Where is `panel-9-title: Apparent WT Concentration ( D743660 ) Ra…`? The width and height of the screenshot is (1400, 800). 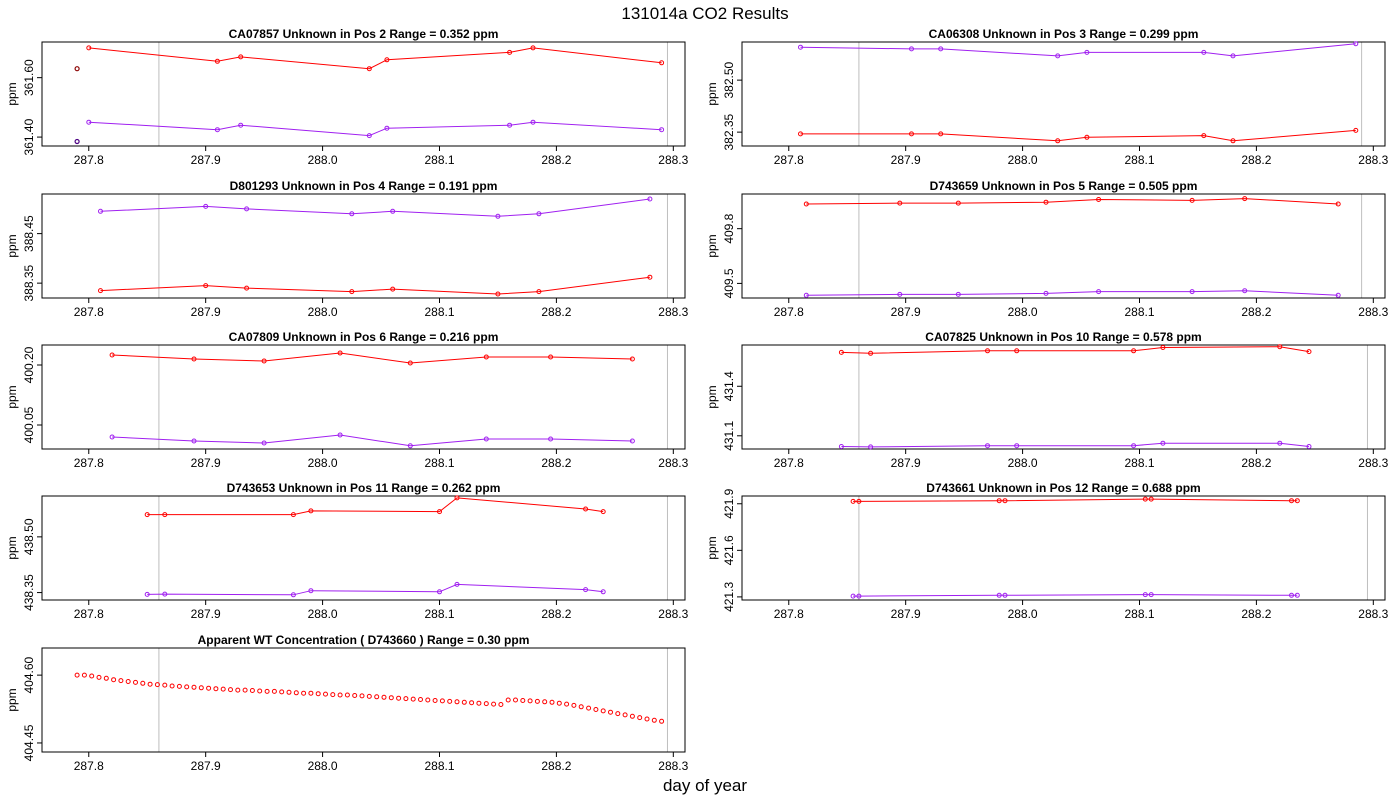
panel-9-title: Apparent WT Concentration ( D743660 ) Ra… is located at coordinates (364, 640).